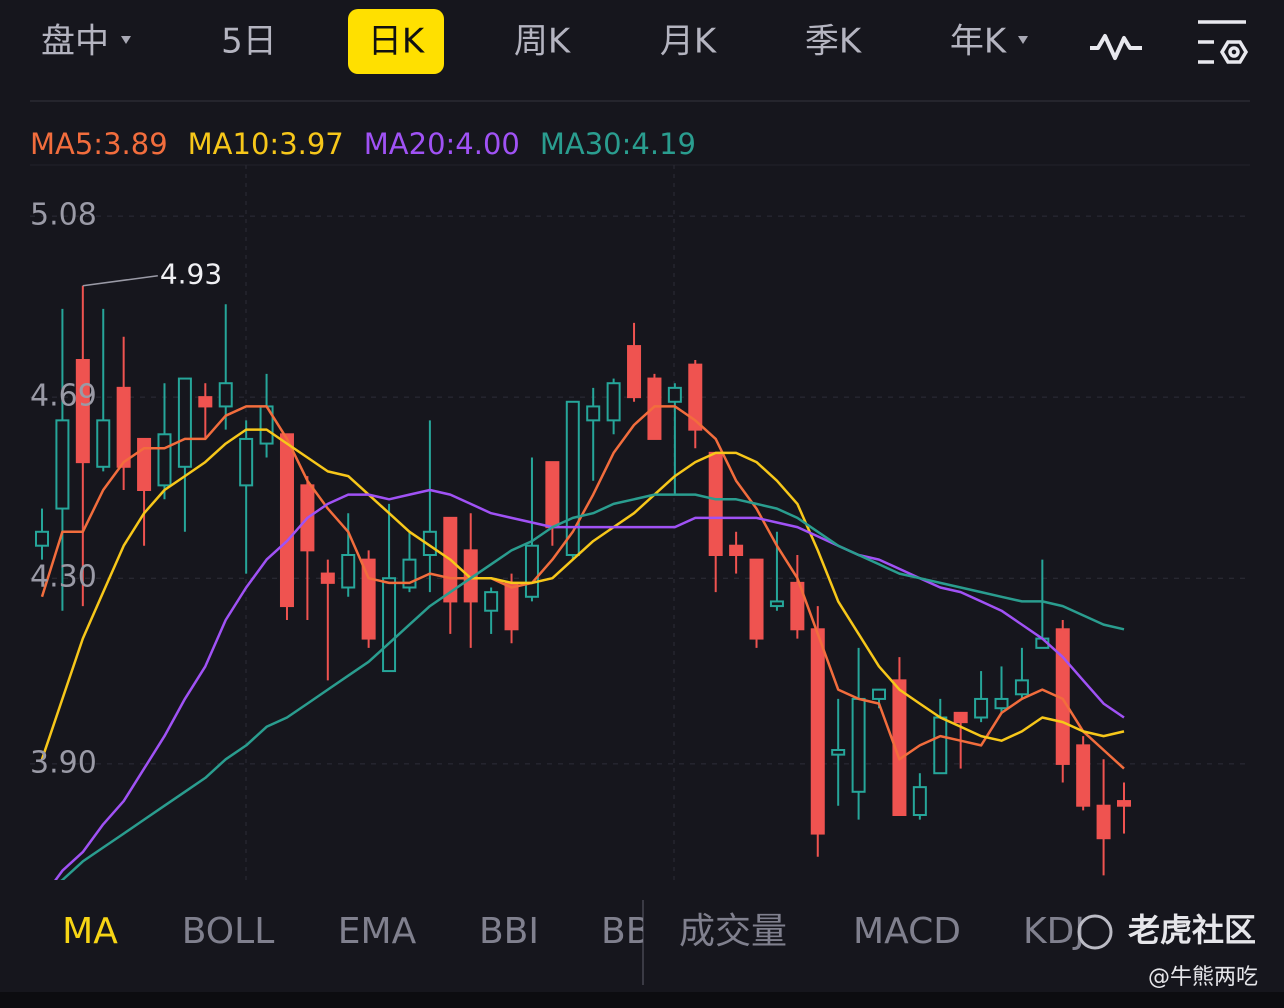 The height and width of the screenshot is (1008, 1284). Describe the element at coordinates (1054, 931) in the screenshot. I see `indicator-tab: KDJ` at that location.